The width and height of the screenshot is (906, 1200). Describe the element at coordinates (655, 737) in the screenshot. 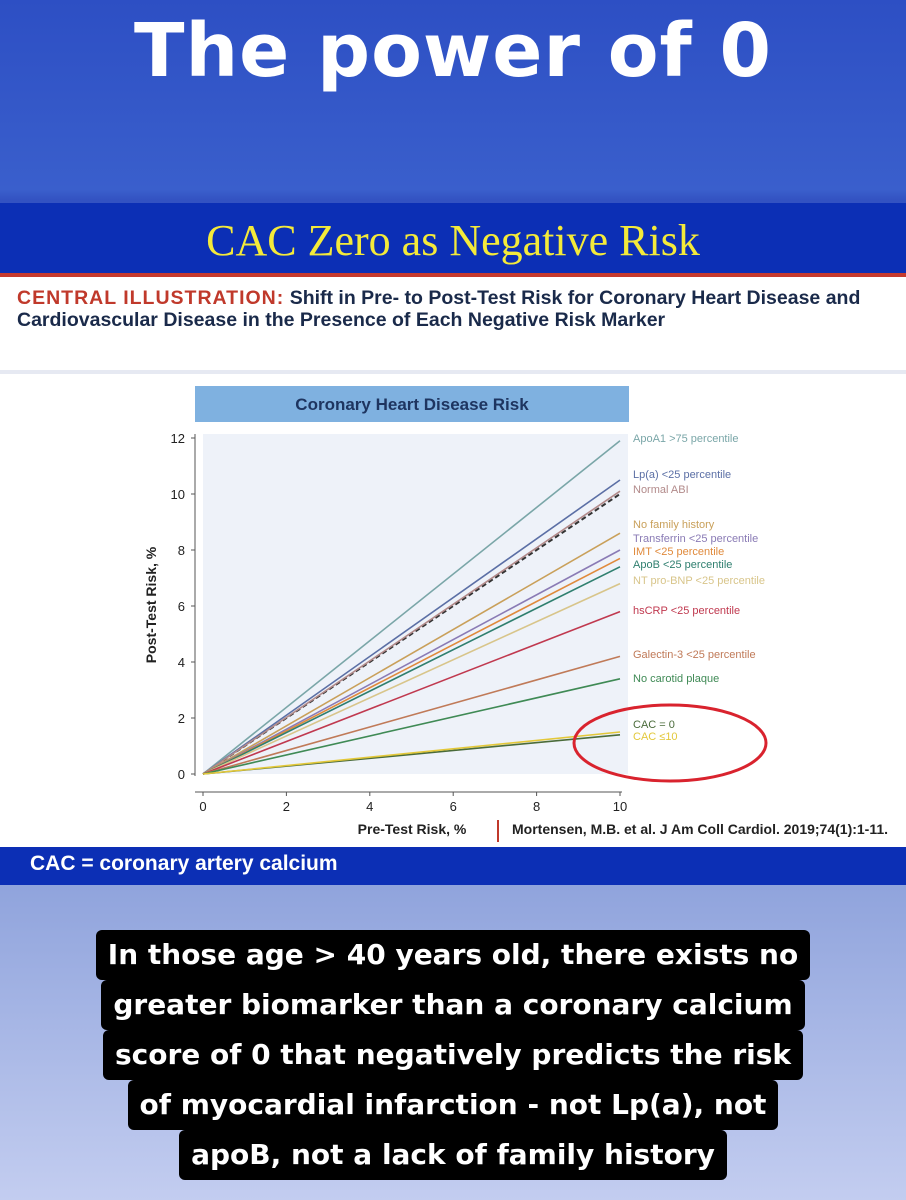

I see `legend-label: CAC ≤10` at that location.